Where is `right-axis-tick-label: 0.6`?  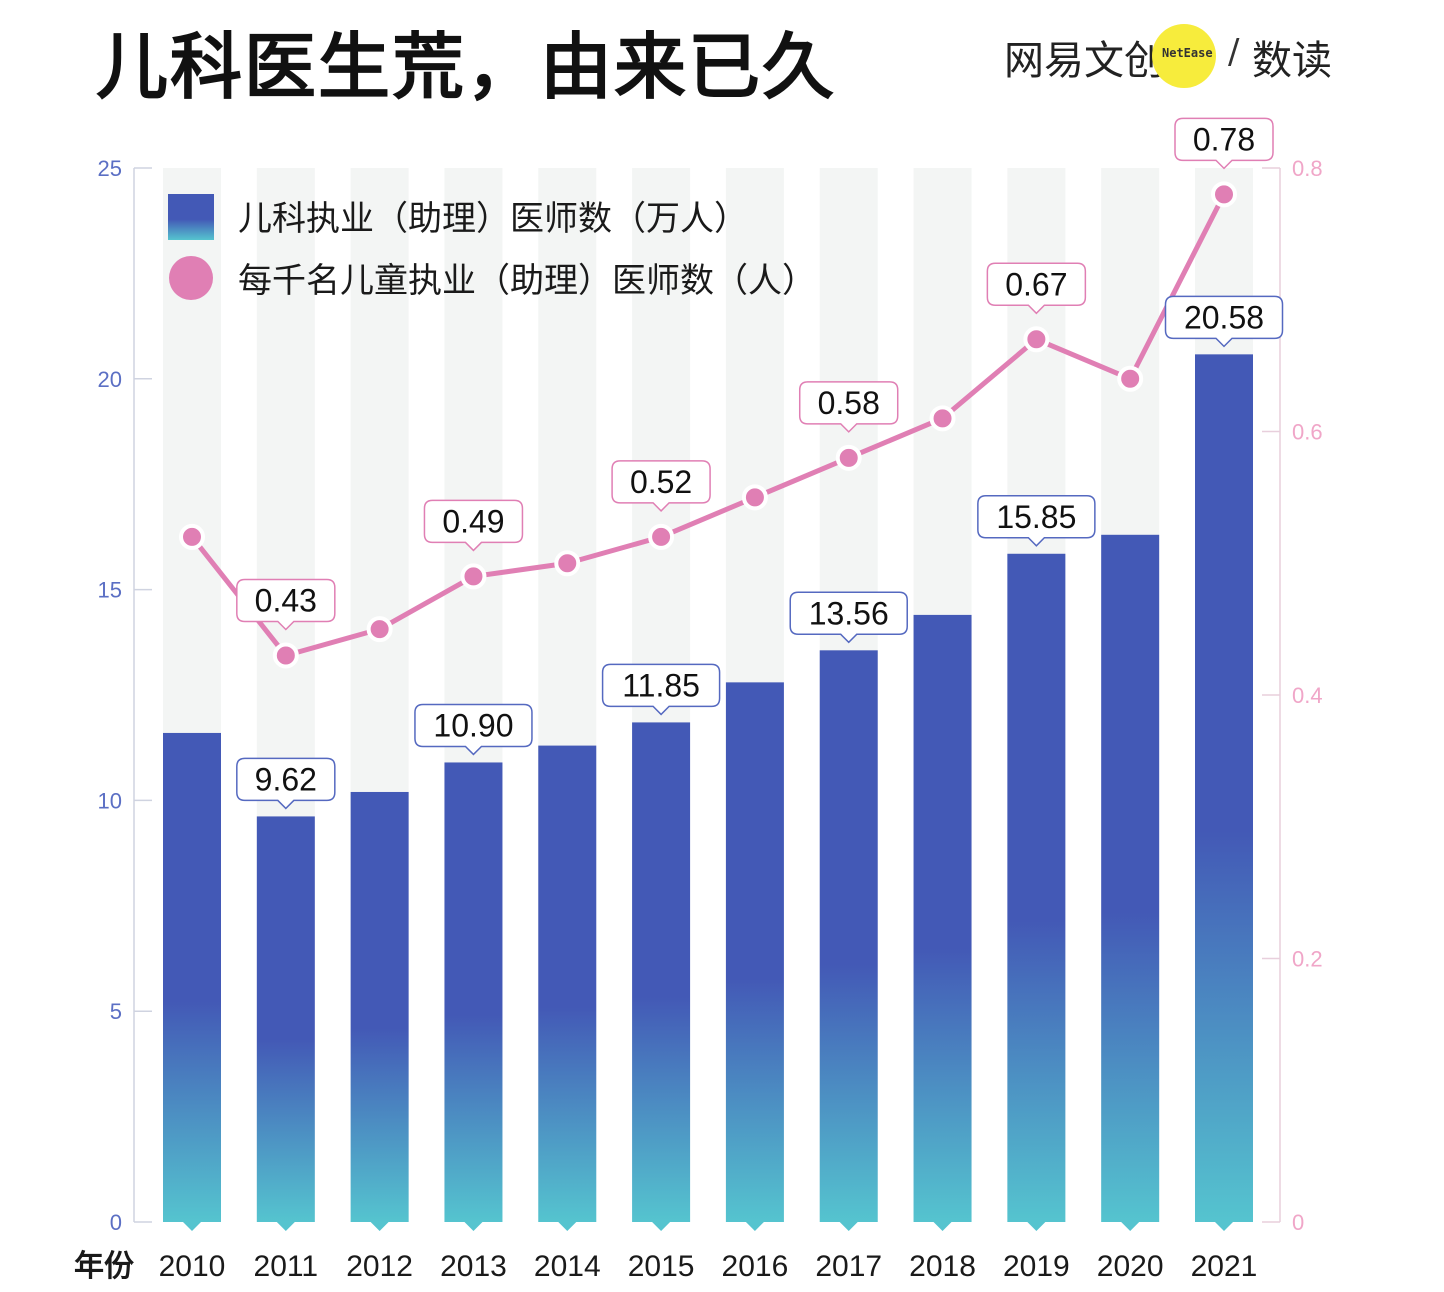 right-axis-tick-label: 0.6 is located at coordinates (1307, 432).